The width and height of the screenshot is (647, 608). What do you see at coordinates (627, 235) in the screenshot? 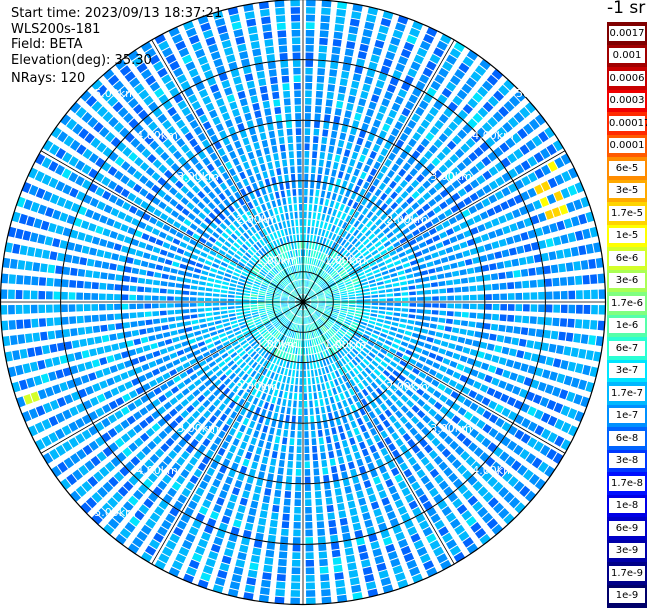
I see `colorbar-tick-label: 1e-5` at bounding box center [627, 235].